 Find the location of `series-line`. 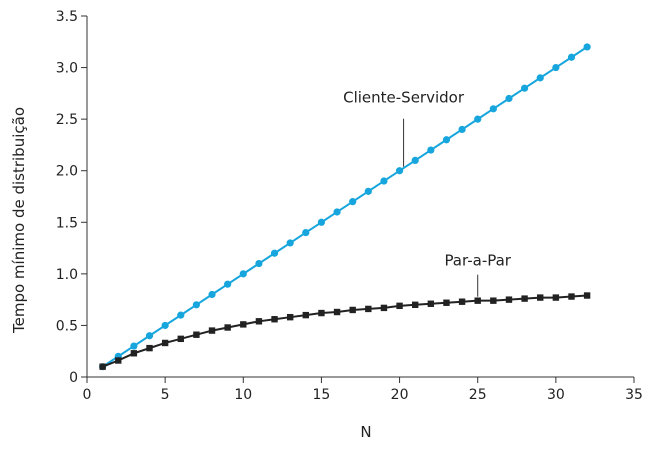

series-line is located at coordinates (345, 331).